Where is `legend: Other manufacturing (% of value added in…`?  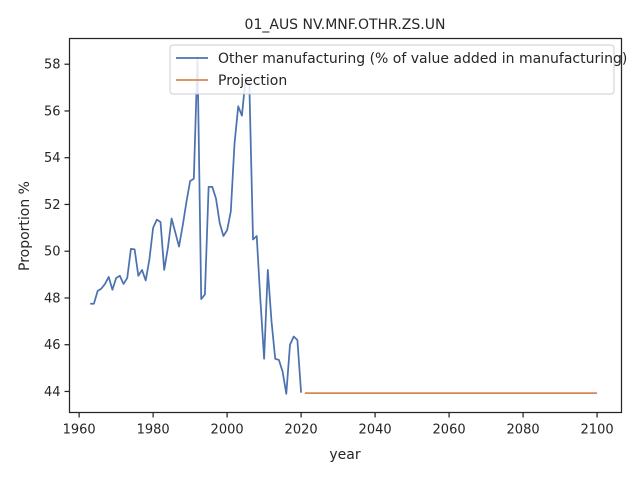
legend: Other manufacturing (% of value added in… is located at coordinates (398, 69).